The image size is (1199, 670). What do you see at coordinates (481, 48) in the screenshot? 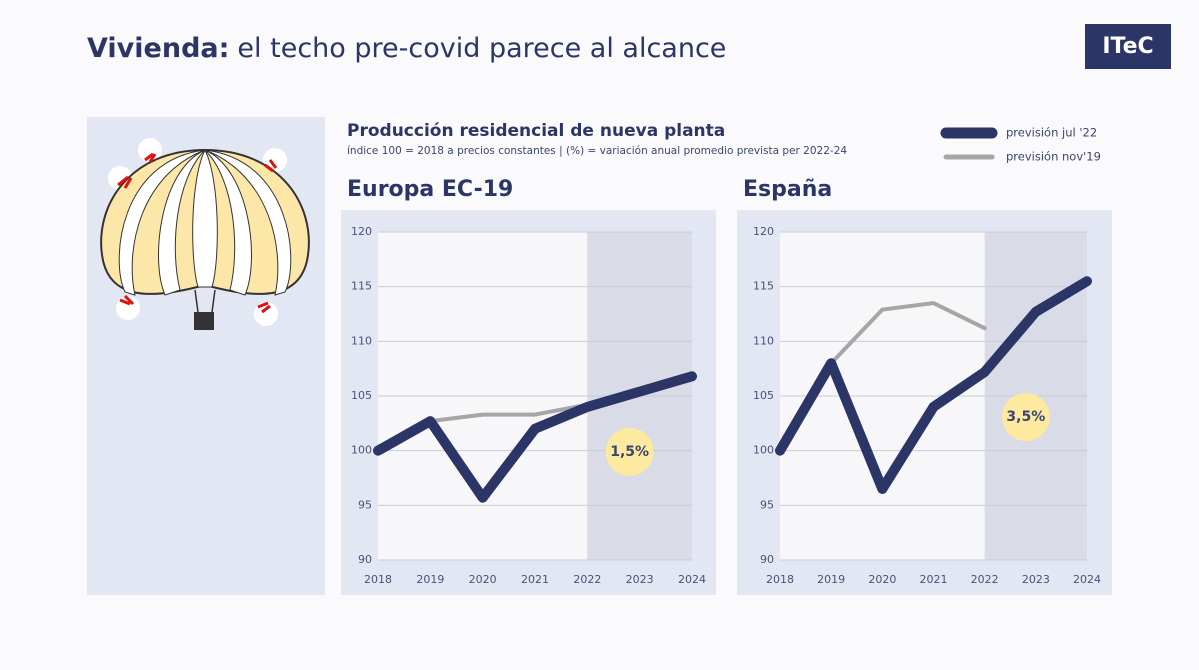
I see `title-rest: el techo pre-covid parece al alcance` at bounding box center [481, 48].